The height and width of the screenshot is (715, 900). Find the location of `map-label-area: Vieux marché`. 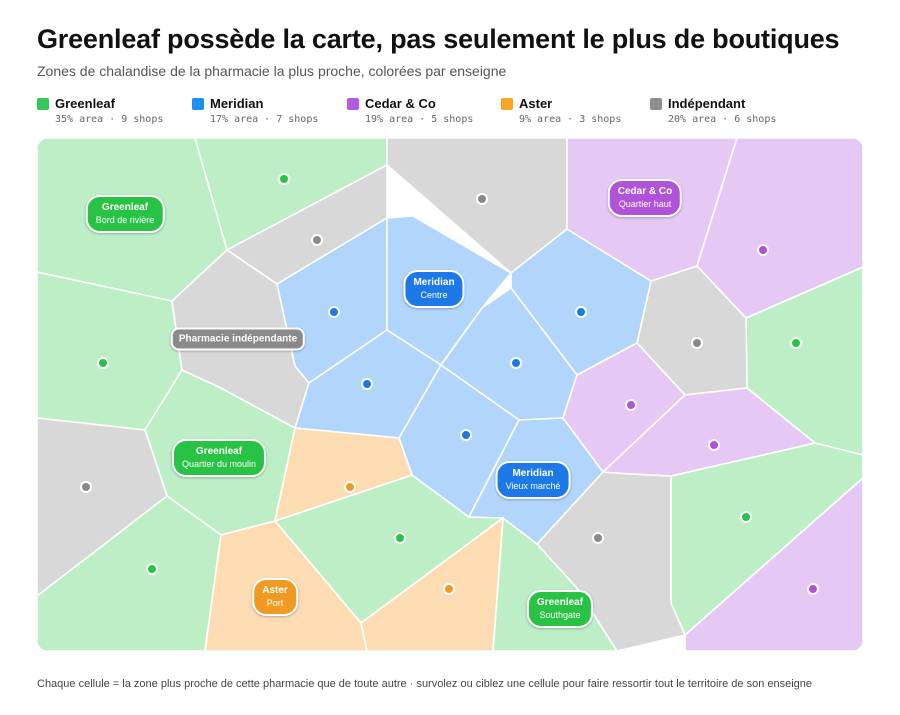

map-label-area: Vieux marché is located at coordinates (533, 486).